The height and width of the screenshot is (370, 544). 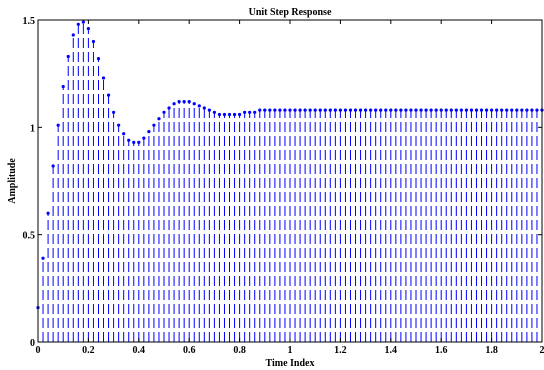 What do you see at coordinates (491, 350) in the screenshot?
I see `x-tick-label: 1.8` at bounding box center [491, 350].